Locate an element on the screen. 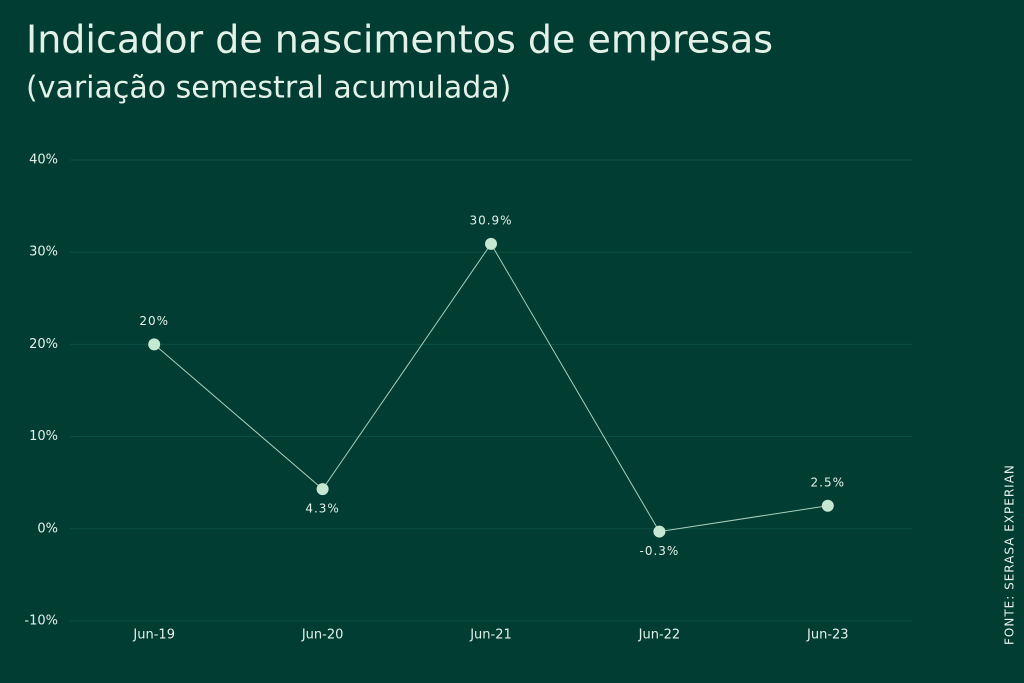 Image resolution: width=1024 pixels, height=683 pixels. x-tick-label: Jun-21 is located at coordinates (490, 635).